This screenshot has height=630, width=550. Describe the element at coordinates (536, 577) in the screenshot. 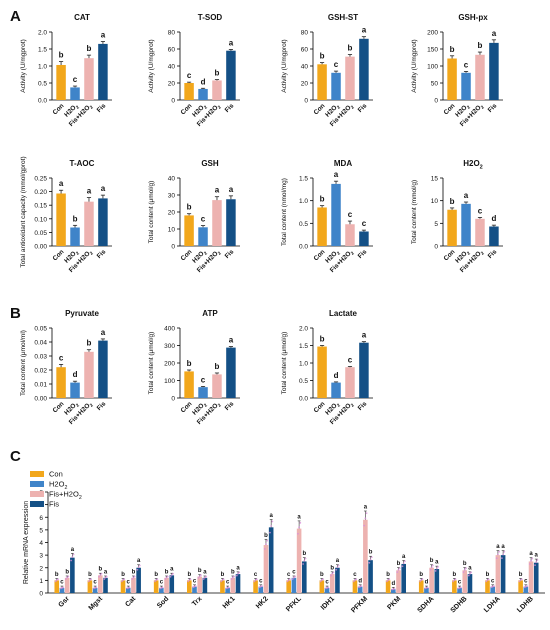

I see `bar-mrna-ldhb-fis` at that location.